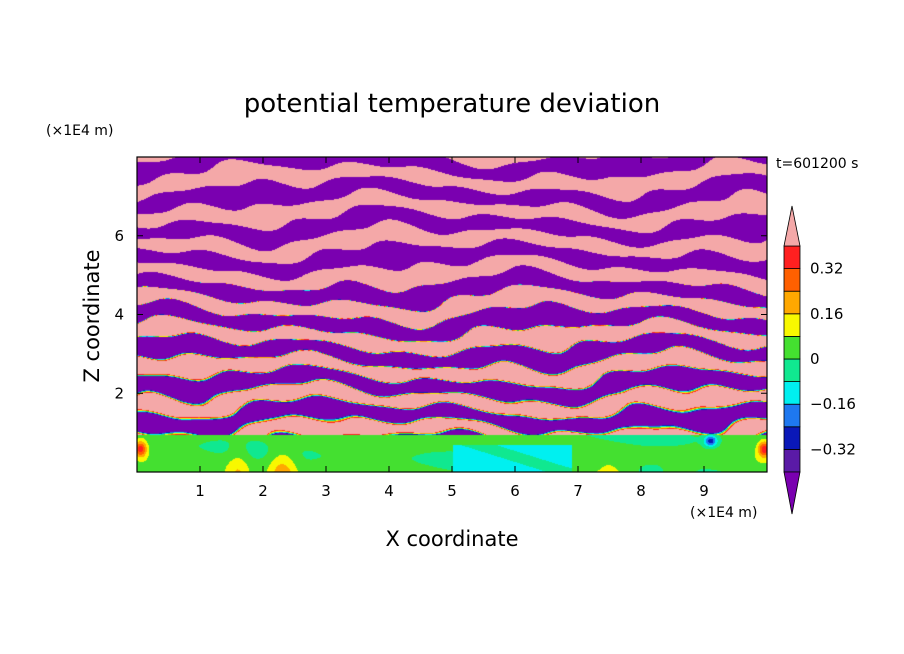 This screenshot has width=904, height=654. Describe the element at coordinates (79, 131) in the screenshot. I see `y-unit-label: (×1E4 m)` at that location.